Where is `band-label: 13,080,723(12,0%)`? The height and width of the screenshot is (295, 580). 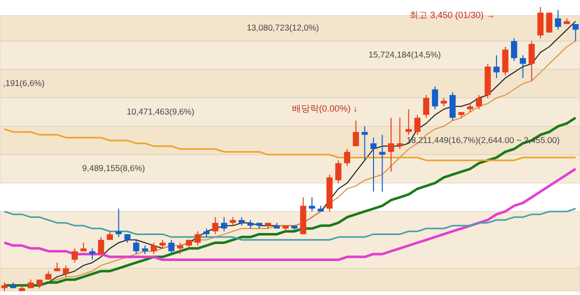
band-label: 13,080,723(12,0%) is located at coordinates (283, 27).